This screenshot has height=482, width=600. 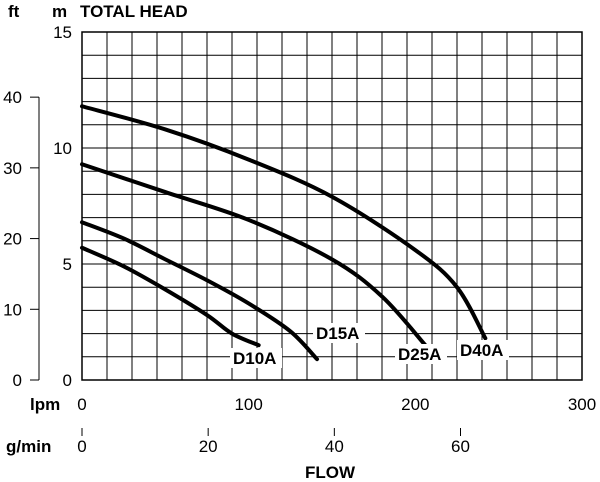 I want to click on curve-d15a, so click(x=199, y=291).